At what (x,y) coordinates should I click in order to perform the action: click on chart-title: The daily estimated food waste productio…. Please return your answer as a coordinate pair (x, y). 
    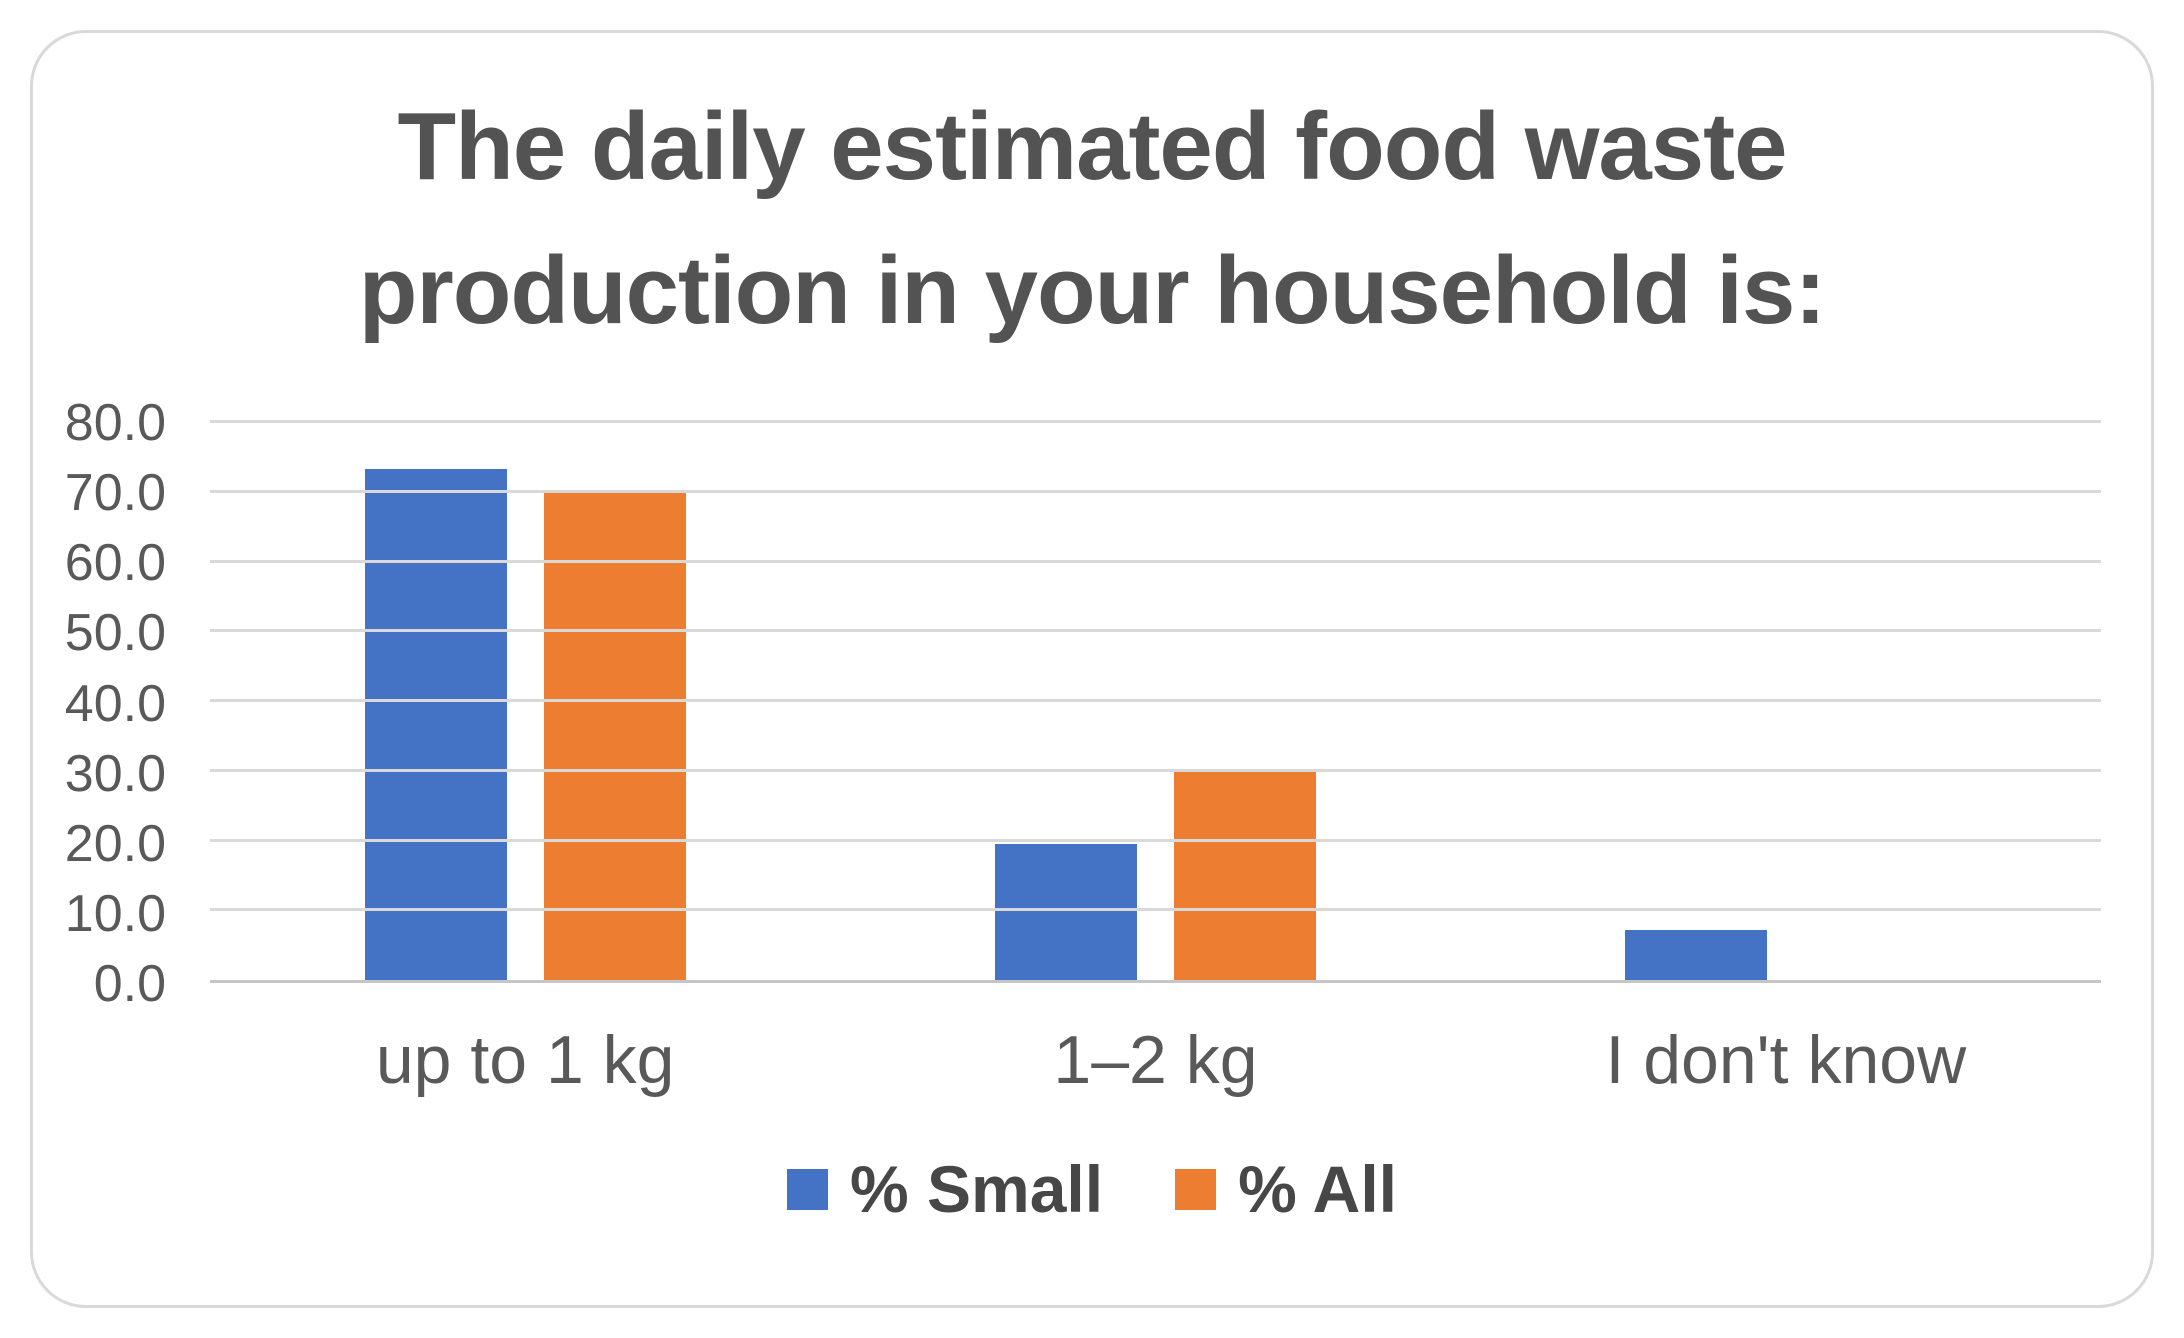
    Looking at the image, I should click on (1092, 218).